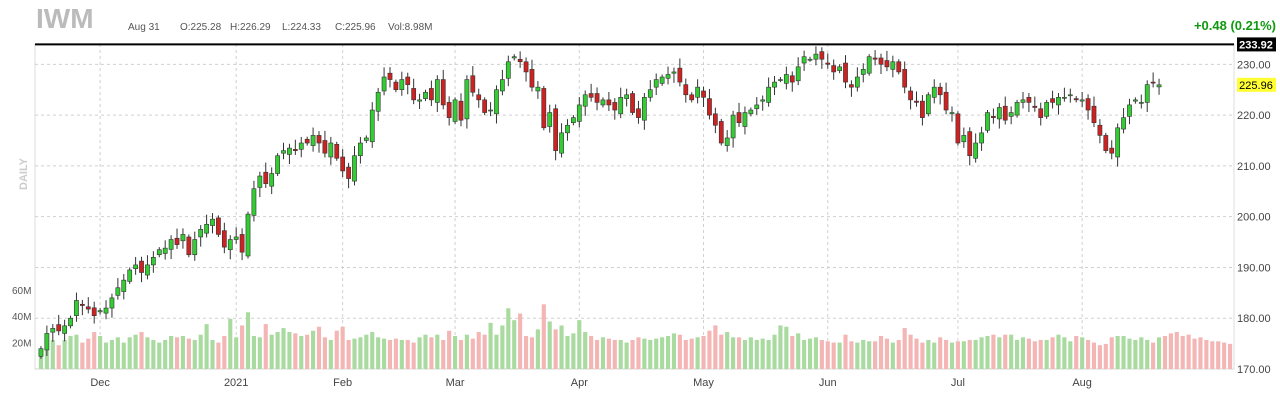 This screenshot has width=1280, height=400. Describe the element at coordinates (236, 383) in the screenshot. I see `time-tick-label: 2021` at that location.